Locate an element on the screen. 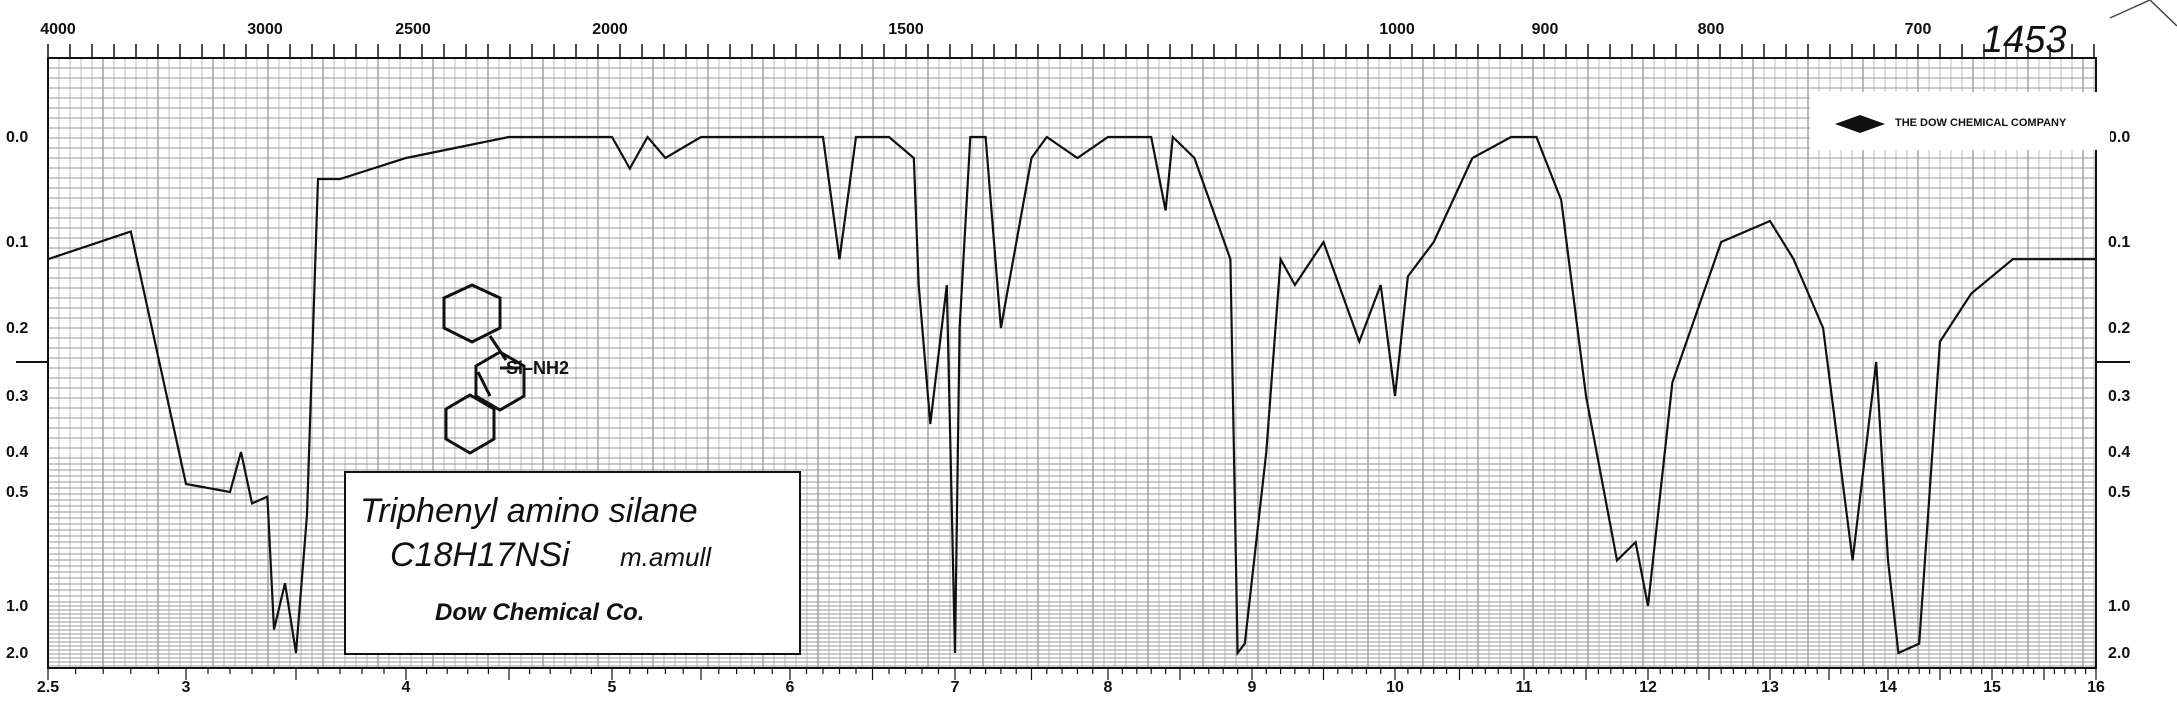 The width and height of the screenshot is (2177, 725). left-tick-label: 0.4 is located at coordinates (17, 452).